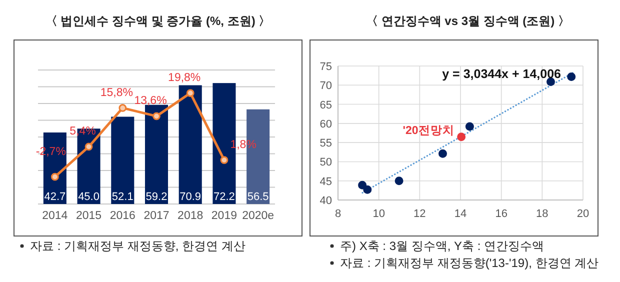 The height and width of the screenshot is (282, 620). Describe the element at coordinates (55, 197) in the screenshot. I see `data-label: 42.7` at that location.